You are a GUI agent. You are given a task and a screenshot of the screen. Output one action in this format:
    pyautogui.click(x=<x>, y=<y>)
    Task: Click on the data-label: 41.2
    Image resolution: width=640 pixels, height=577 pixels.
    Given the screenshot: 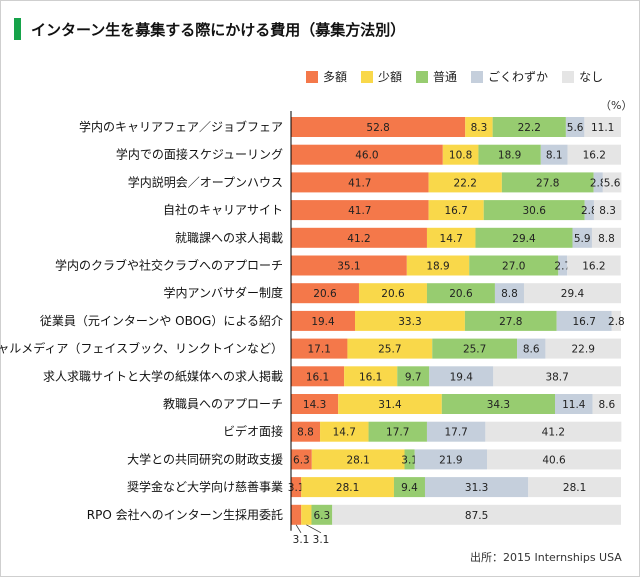 What is the action you would take?
    pyautogui.click(x=358, y=239)
    